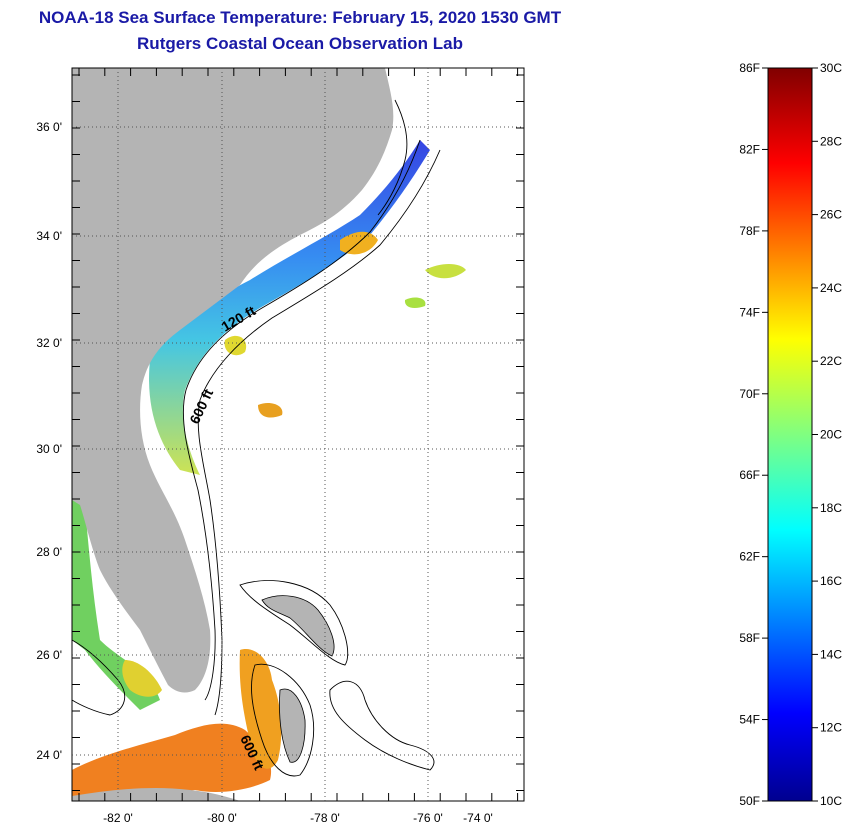 This screenshot has width=849, height=832. I want to click on sst-warm-patch-north, so click(359, 243).